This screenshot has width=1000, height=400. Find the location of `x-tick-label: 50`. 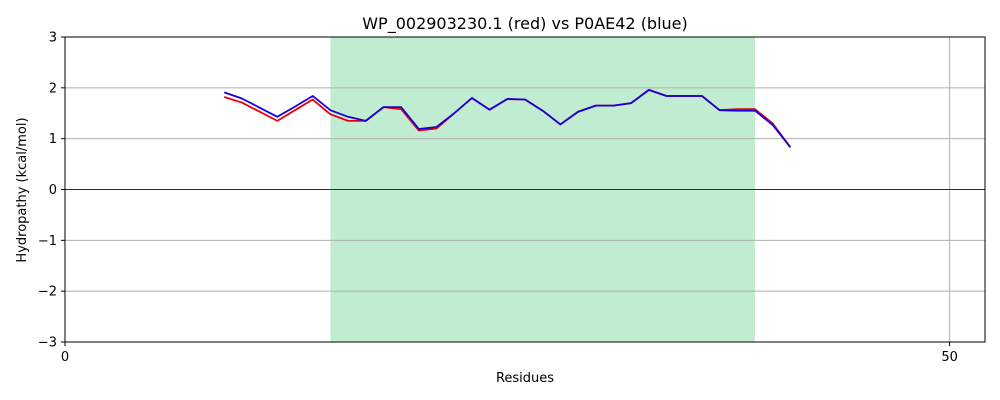

x-tick-label: 50 is located at coordinates (949, 357).